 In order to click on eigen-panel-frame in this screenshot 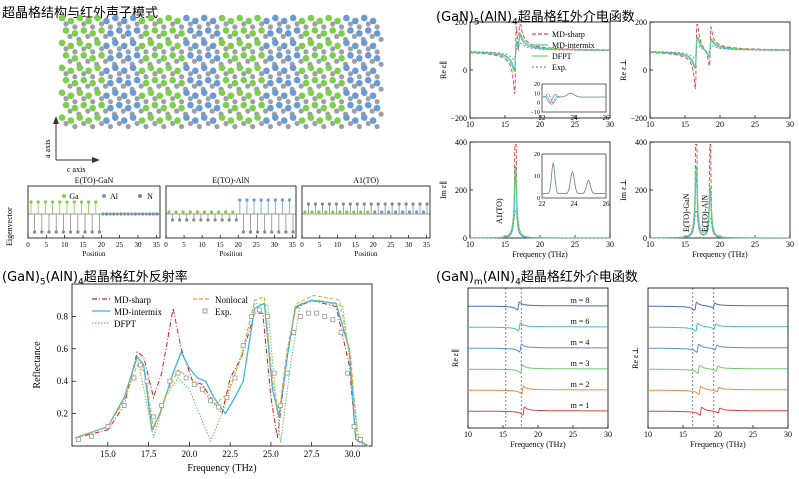, I will do `click(366, 212)`.